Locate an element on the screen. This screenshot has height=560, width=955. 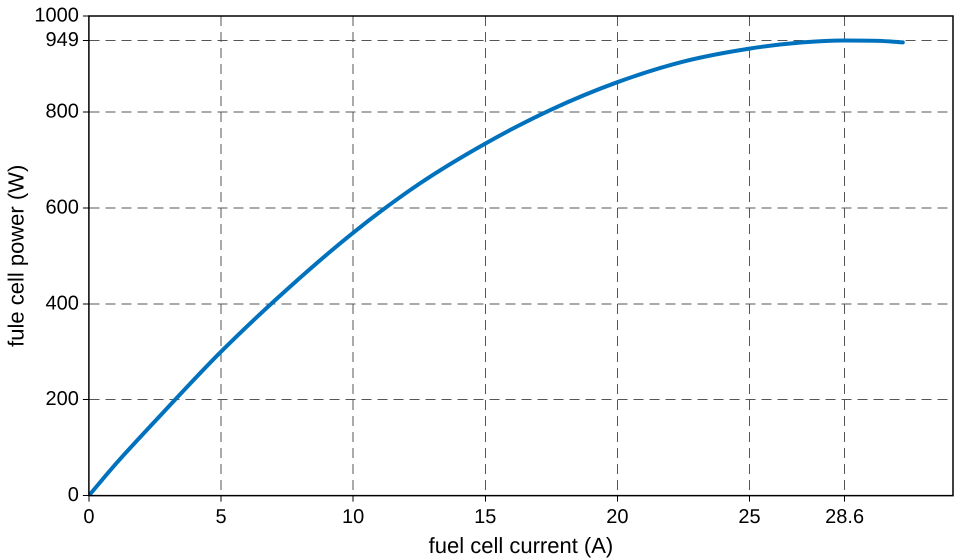
y-tick-label: 1000 is located at coordinates (56, 15).